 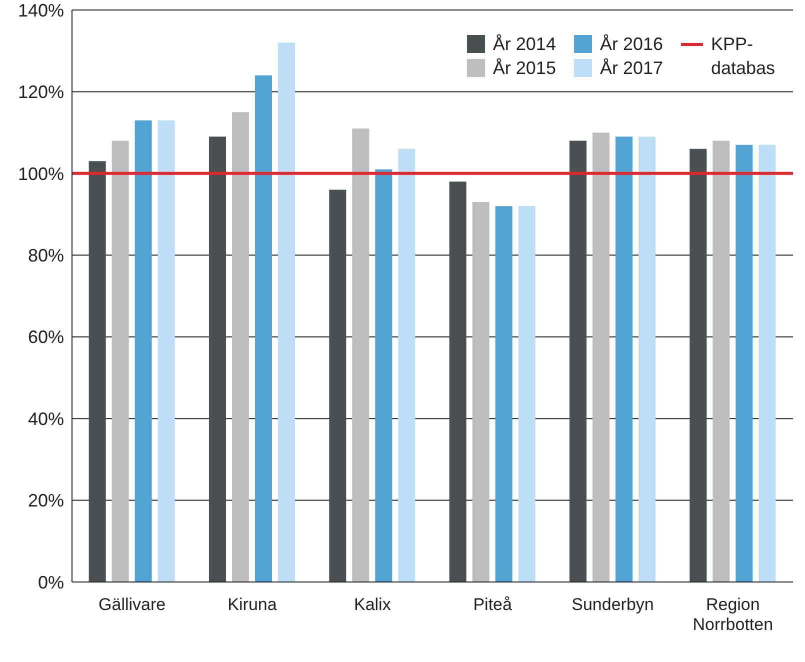 What do you see at coordinates (41, 174) in the screenshot?
I see `y-tick-label: 100%` at bounding box center [41, 174].